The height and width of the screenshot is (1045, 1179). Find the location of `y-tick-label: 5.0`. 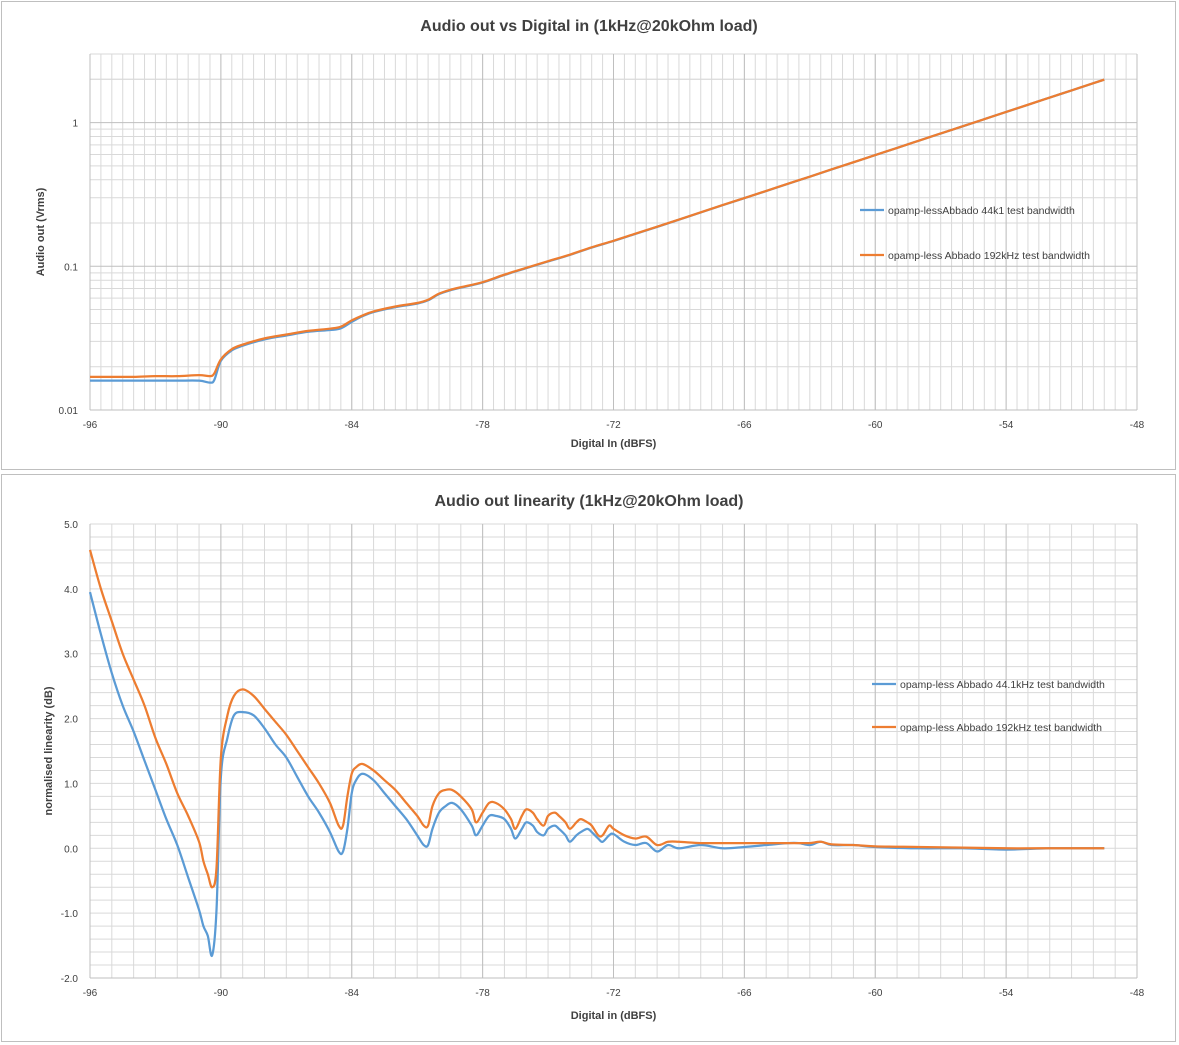

y-tick-label: 5.0 is located at coordinates (71, 525).